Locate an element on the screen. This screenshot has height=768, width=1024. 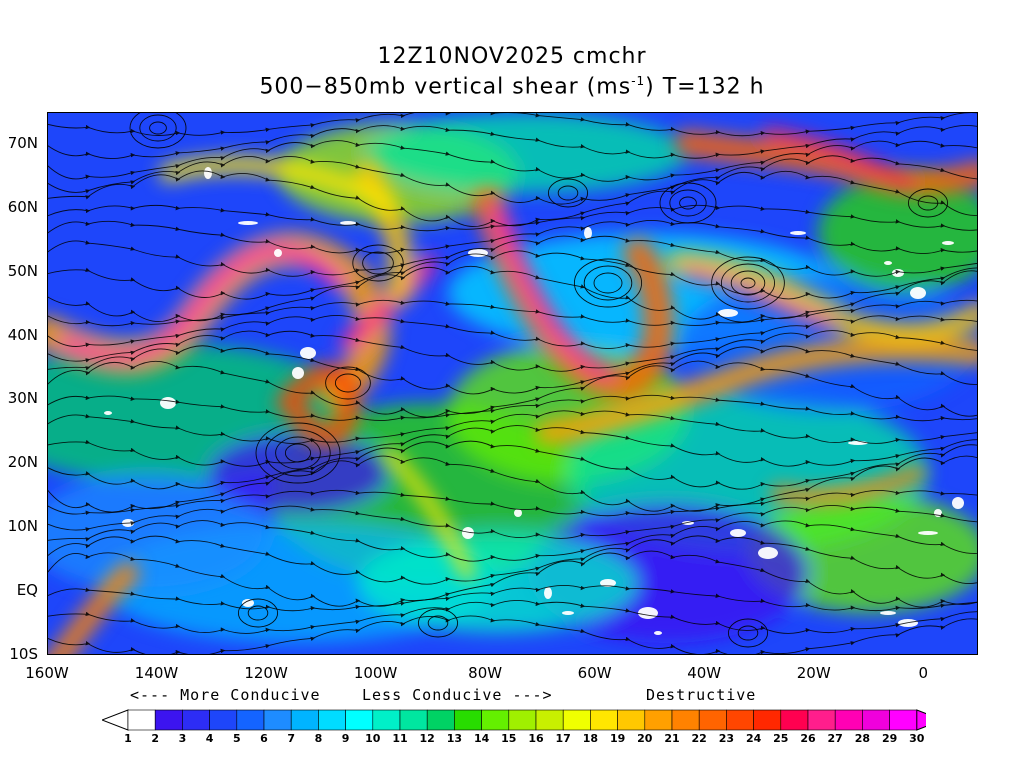
x-tick-label: 80W is located at coordinates (485, 673).